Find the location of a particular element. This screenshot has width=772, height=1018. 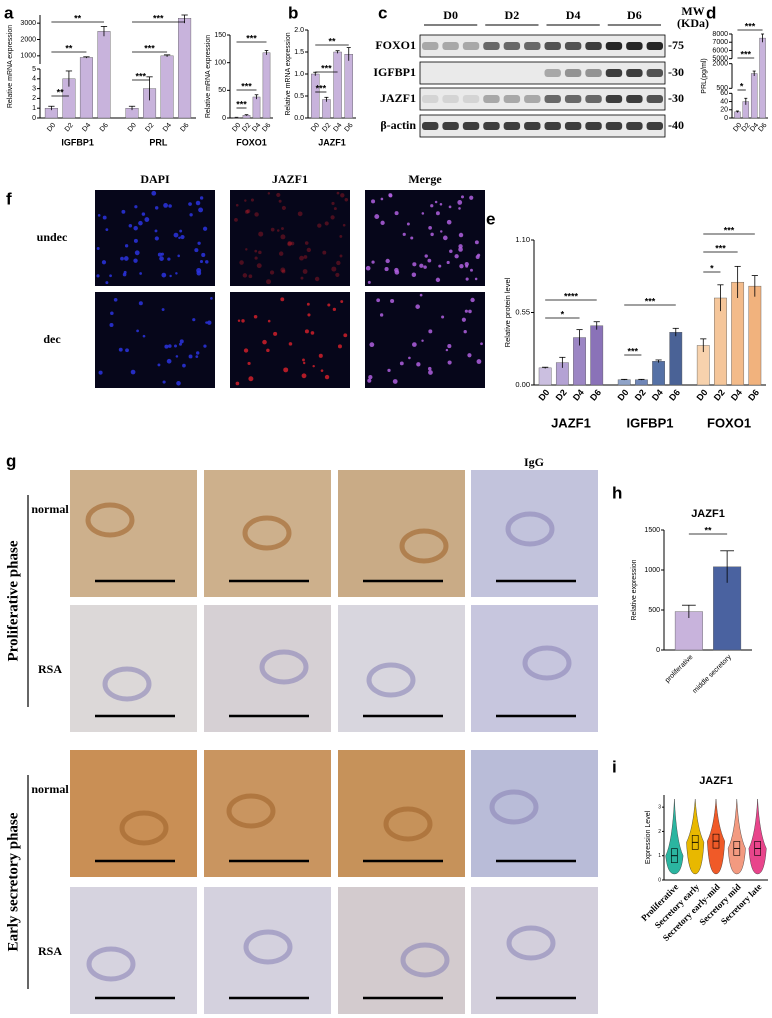

mw-label: -75 is located at coordinates (676, 45).